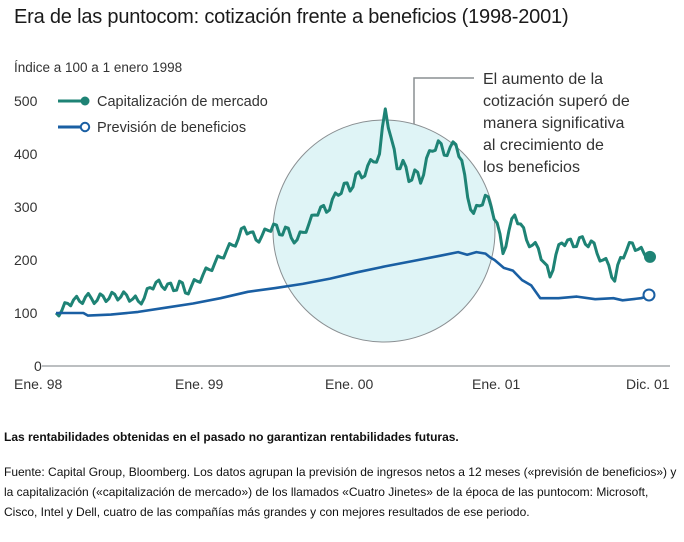 This screenshot has width=684, height=542. What do you see at coordinates (649, 295) in the screenshot?
I see `earnings-end-marker` at bounding box center [649, 295].